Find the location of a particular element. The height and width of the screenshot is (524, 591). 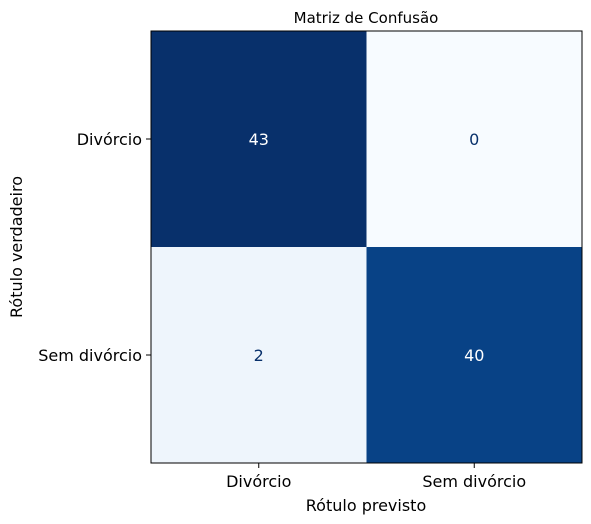

y-tick-label-0: Divórcio is located at coordinates (109, 139).